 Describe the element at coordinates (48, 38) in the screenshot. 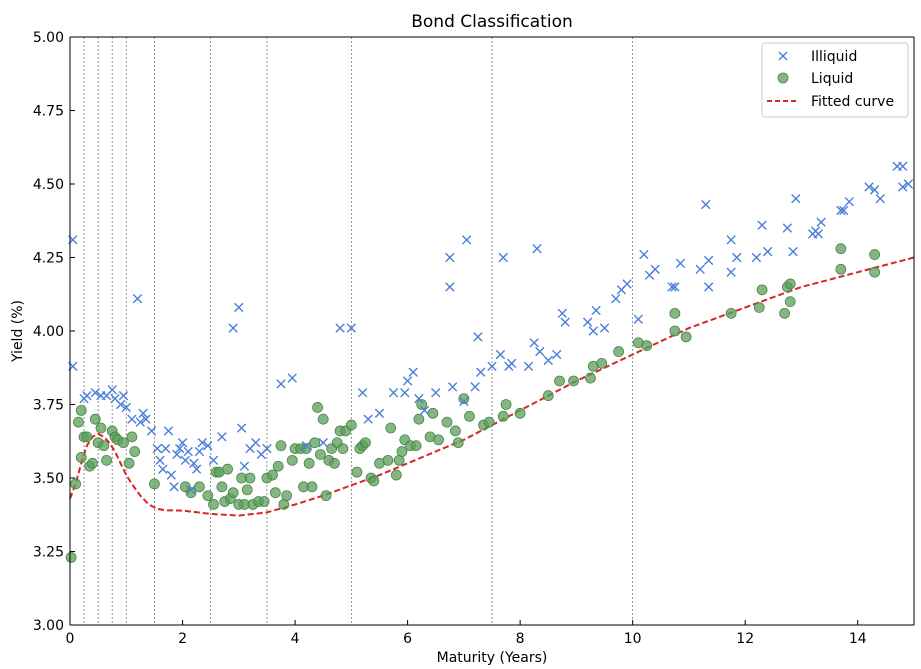

I see `y-tick-label: 5.00` at that location.